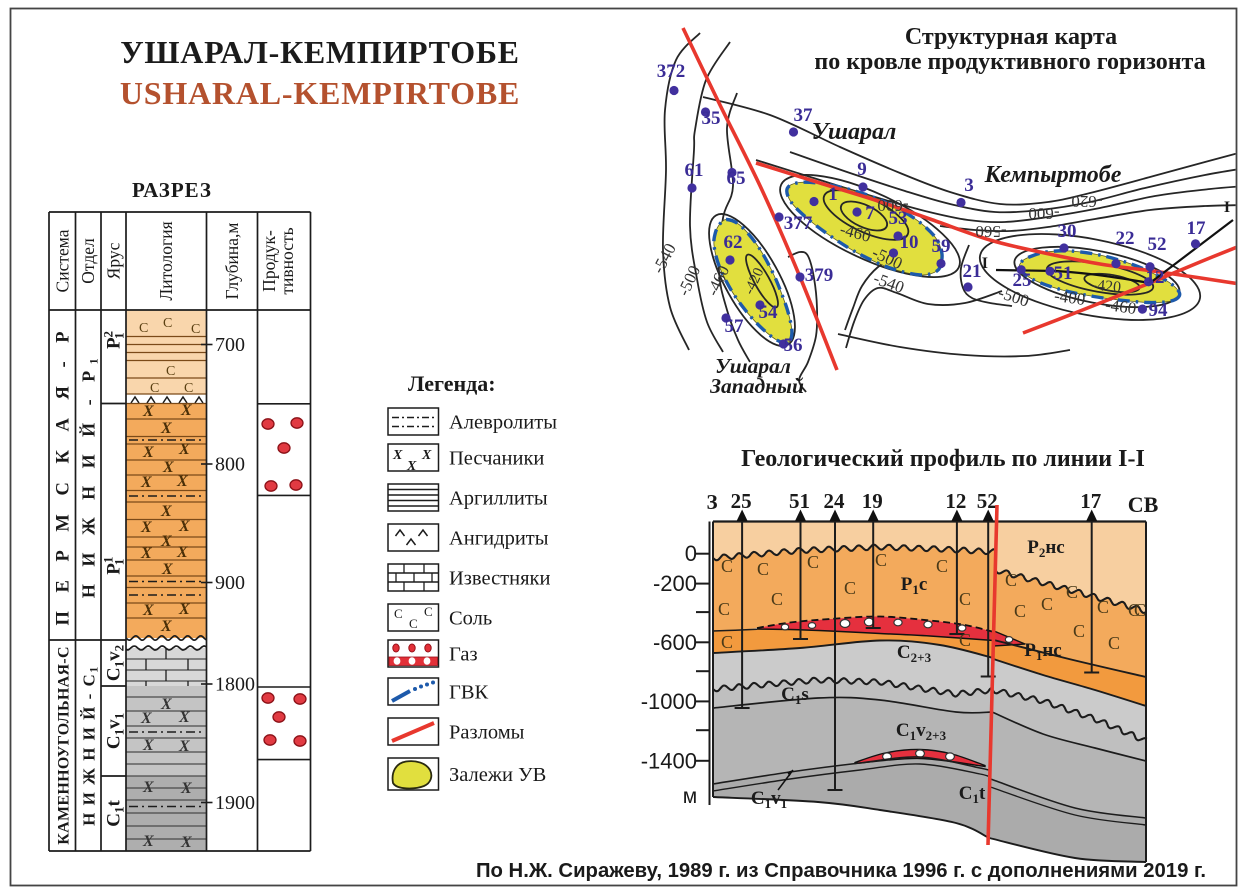 The width and height of the screenshot is (1247, 896). What do you see at coordinates (115, 731) in the screenshot?
I see `svg-text: С1v1` at bounding box center [115, 731].